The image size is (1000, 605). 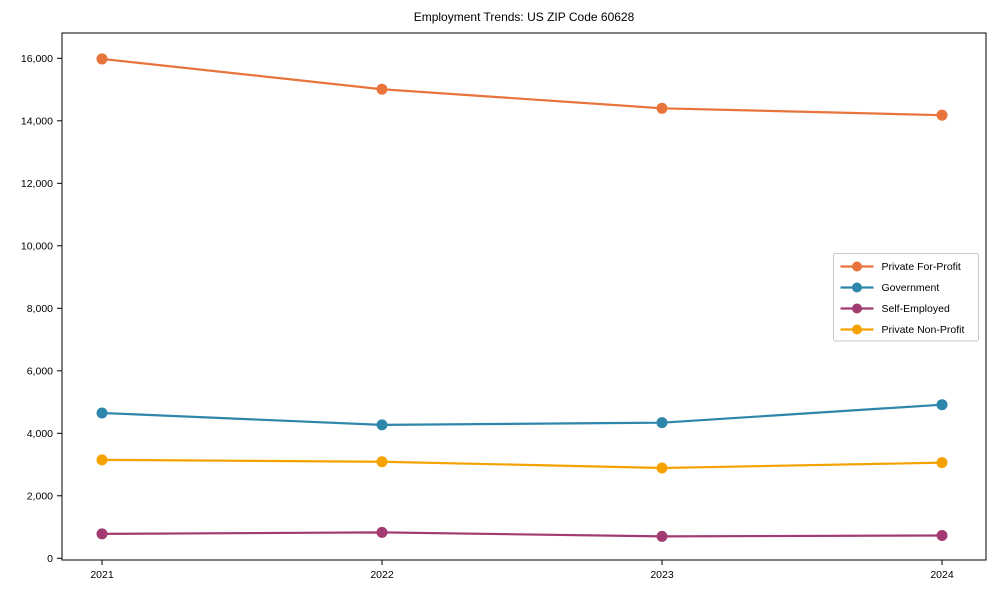 What do you see at coordinates (942, 575) in the screenshot?
I see `x-tick-label: 2024` at bounding box center [942, 575].